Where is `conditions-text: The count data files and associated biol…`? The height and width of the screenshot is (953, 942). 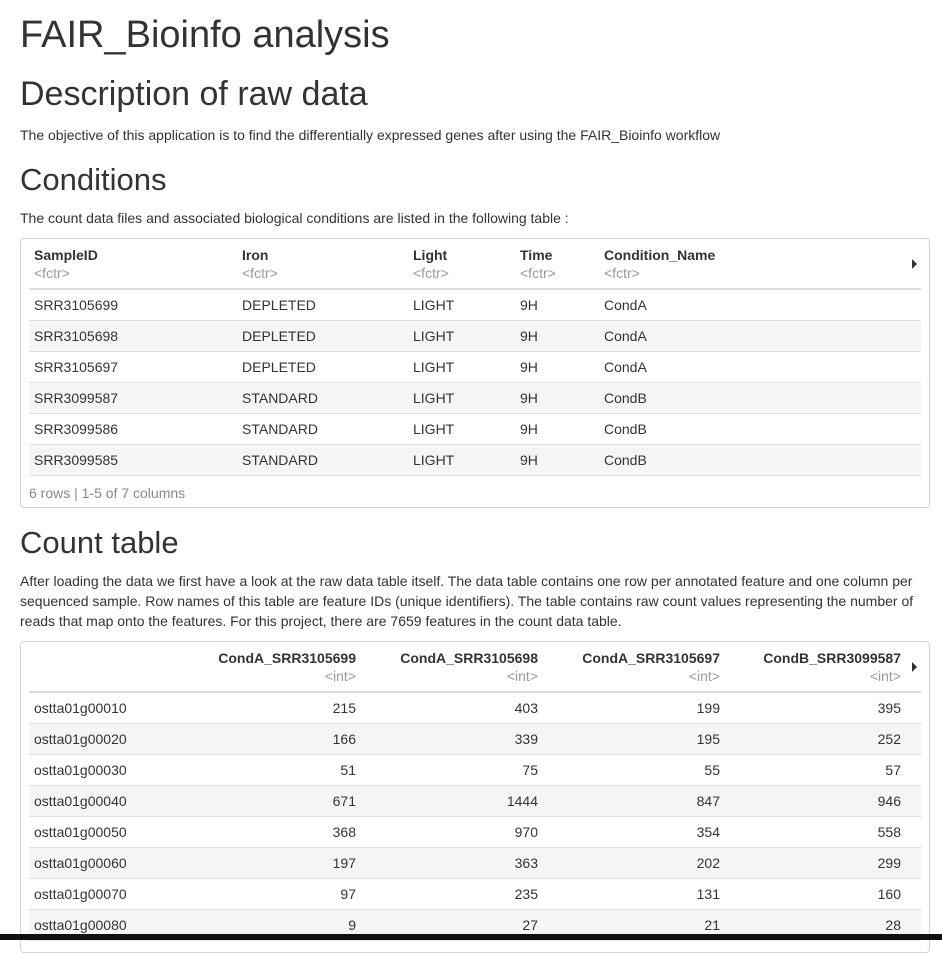
conditions-text: The count data files and associated biol… is located at coordinates (294, 218).